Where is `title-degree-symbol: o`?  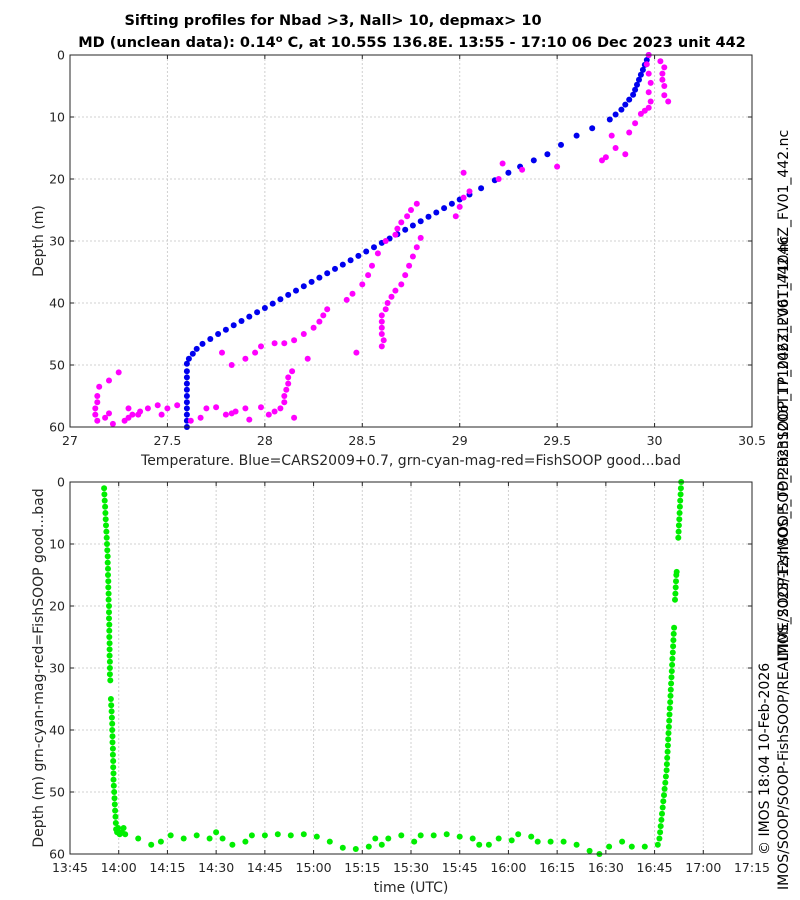
title-degree-symbol: o is located at coordinates (279, 39).